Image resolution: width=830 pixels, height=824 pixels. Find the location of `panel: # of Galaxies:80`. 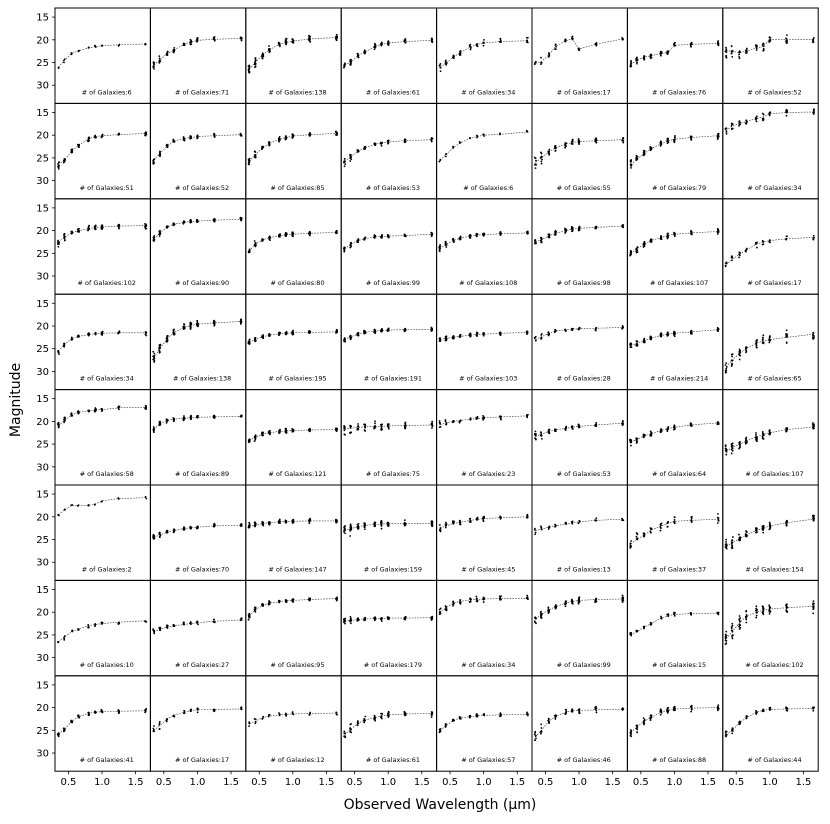

panel: # of Galaxies:80 is located at coordinates (293, 246).